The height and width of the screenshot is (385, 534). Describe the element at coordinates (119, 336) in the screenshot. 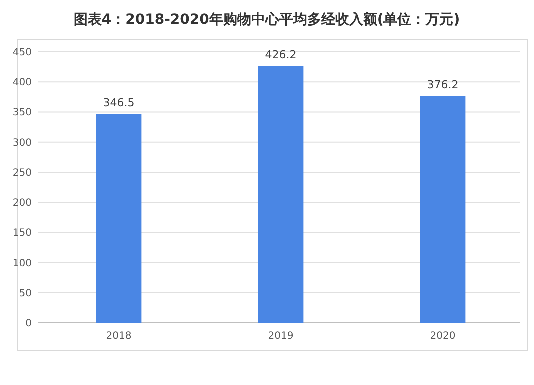

I see `x-tick-label: 2018` at that location.